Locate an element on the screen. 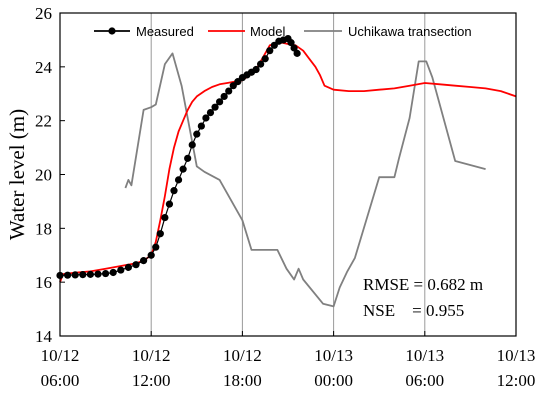 This screenshot has height=405, width=550. legend-item: Uchikawa transection is located at coordinates (388, 31).